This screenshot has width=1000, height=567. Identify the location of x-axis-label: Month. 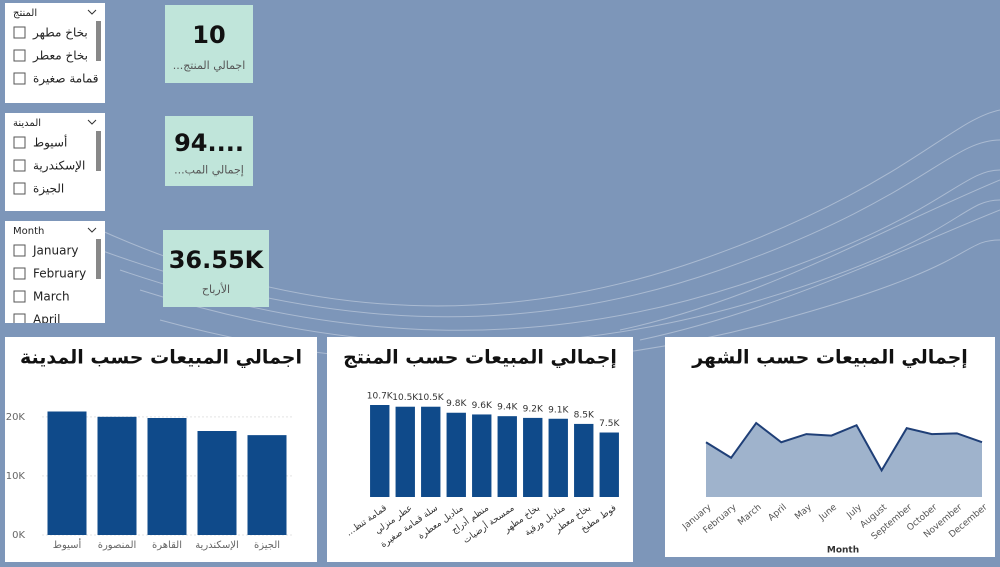
(843, 551).